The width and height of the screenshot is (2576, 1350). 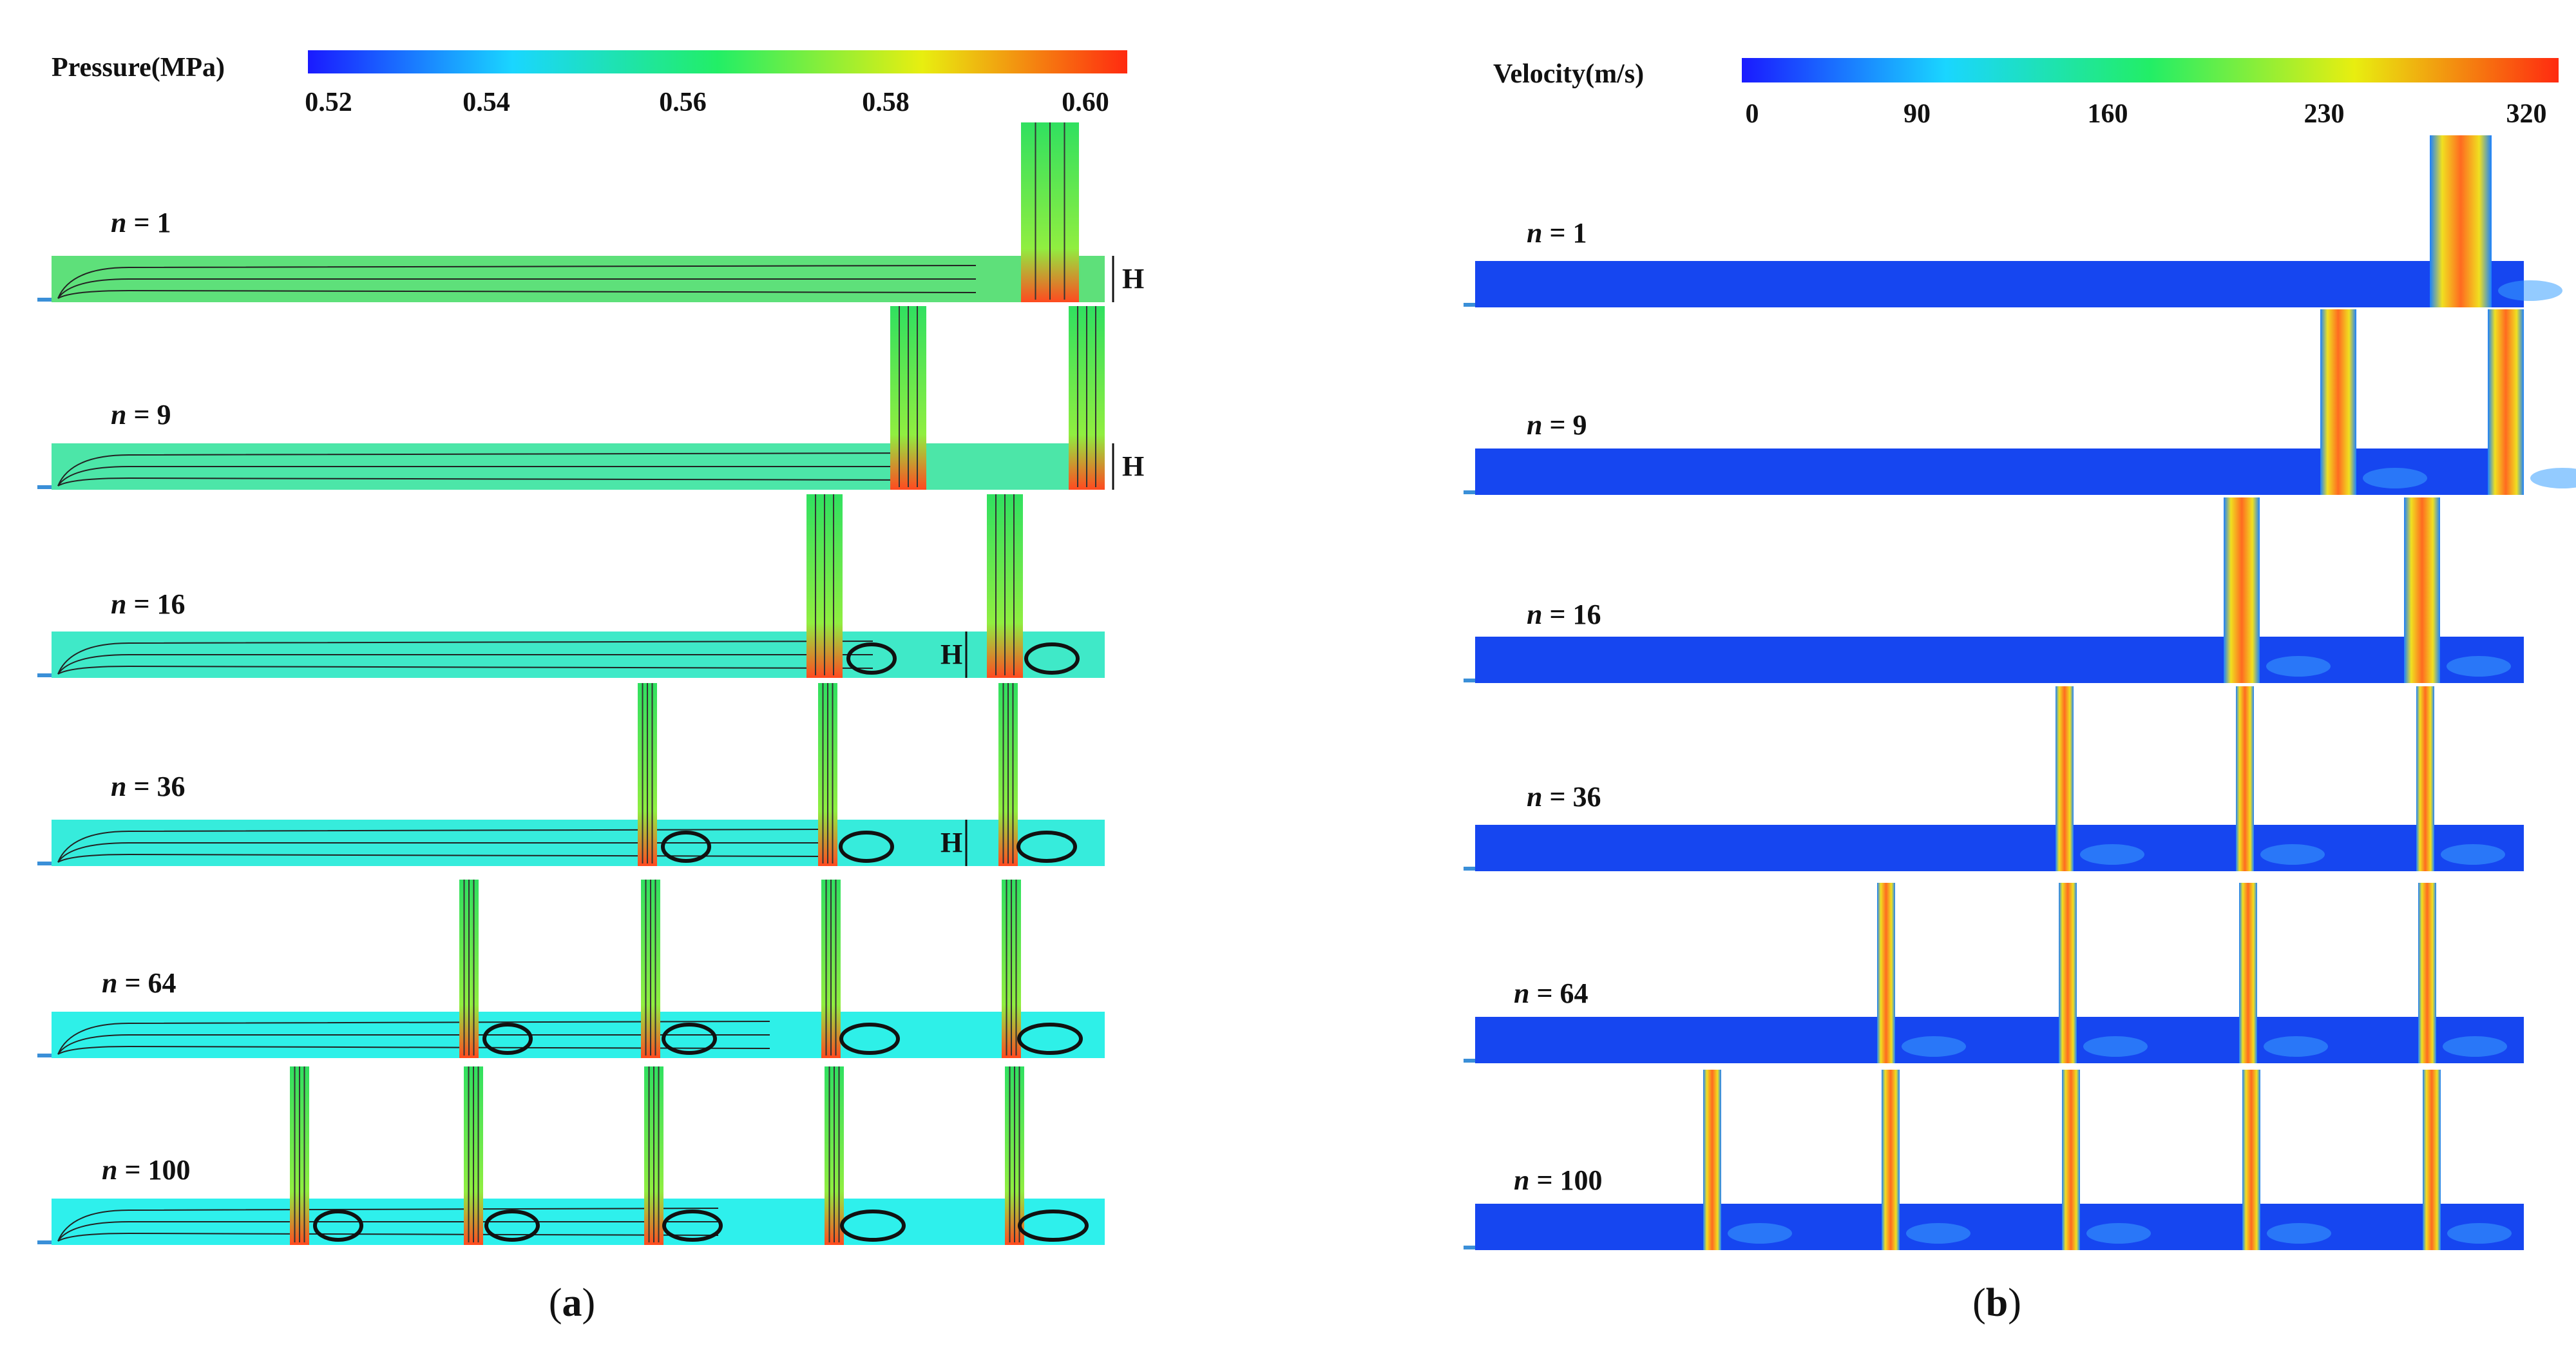 What do you see at coordinates (146, 1170) in the screenshot?
I see `panel-a-n-label: n = 100` at bounding box center [146, 1170].